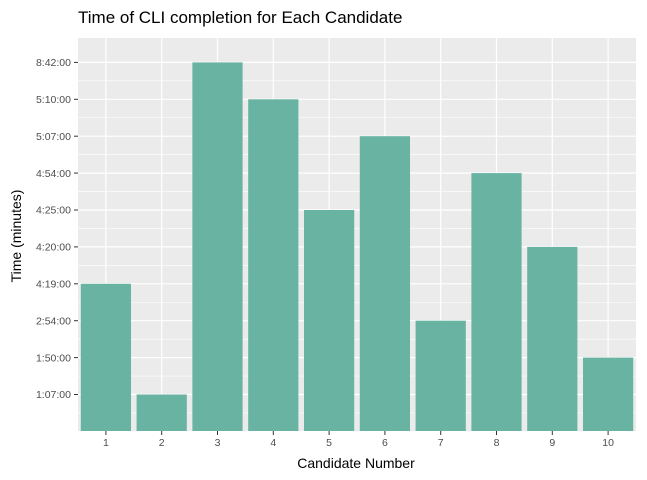 This screenshot has width=647, height=480. What do you see at coordinates (53, 321) in the screenshot?
I see `y-tick-label: 2:54:00` at bounding box center [53, 321].